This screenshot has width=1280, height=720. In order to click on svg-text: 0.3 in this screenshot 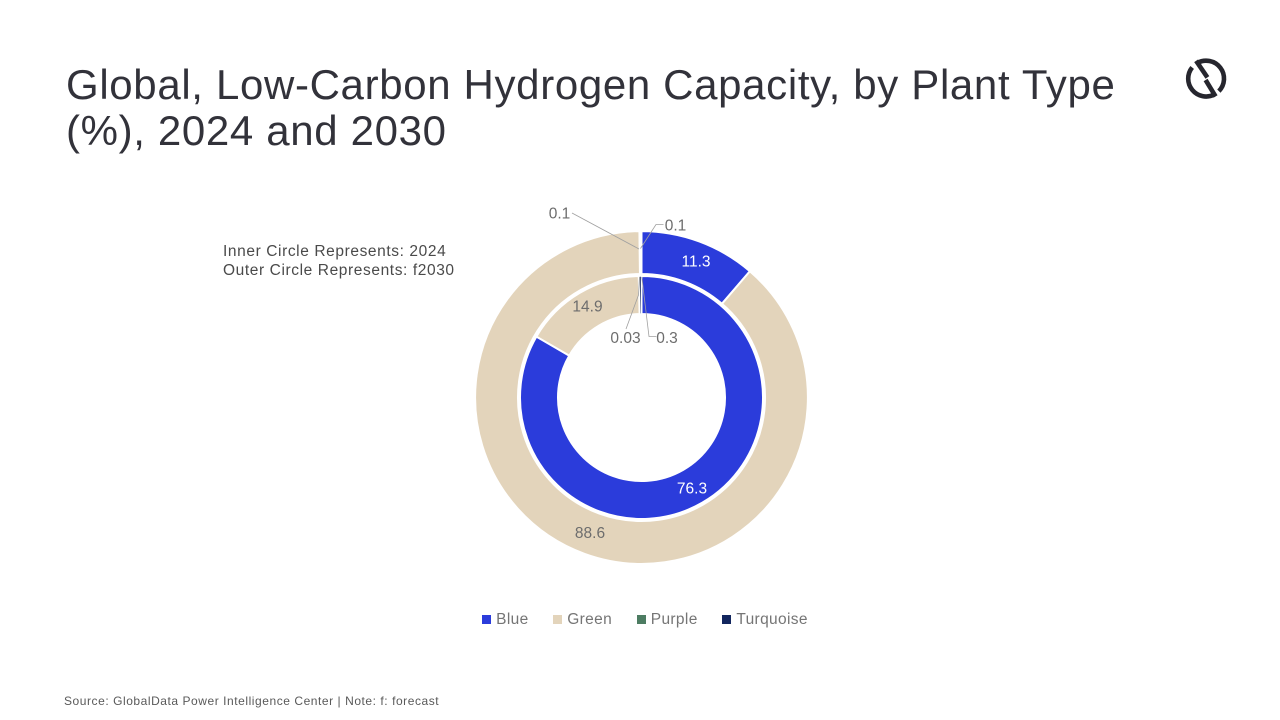, I will do `click(667, 338)`.